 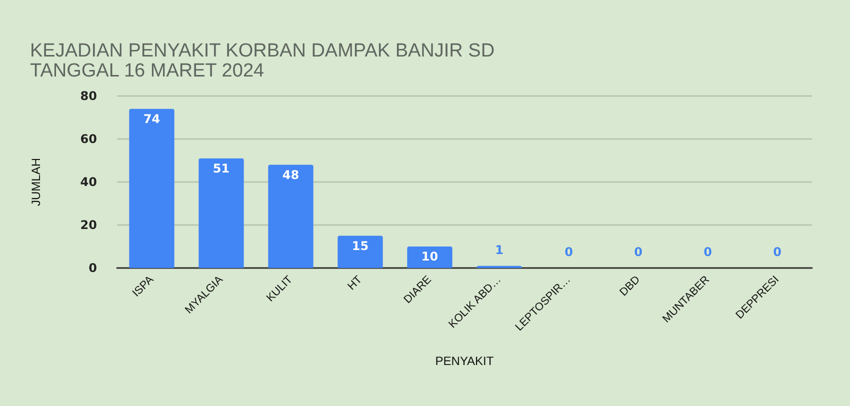 What do you see at coordinates (360, 245) in the screenshot?
I see `data-label: 15` at bounding box center [360, 245].